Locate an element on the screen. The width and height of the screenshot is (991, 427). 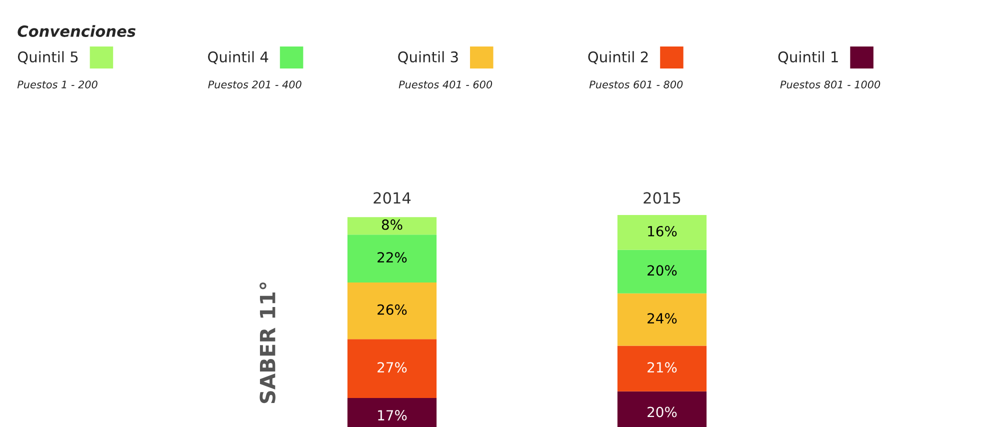
text: Puestos 1 - 200 is located at coordinates (57, 84).